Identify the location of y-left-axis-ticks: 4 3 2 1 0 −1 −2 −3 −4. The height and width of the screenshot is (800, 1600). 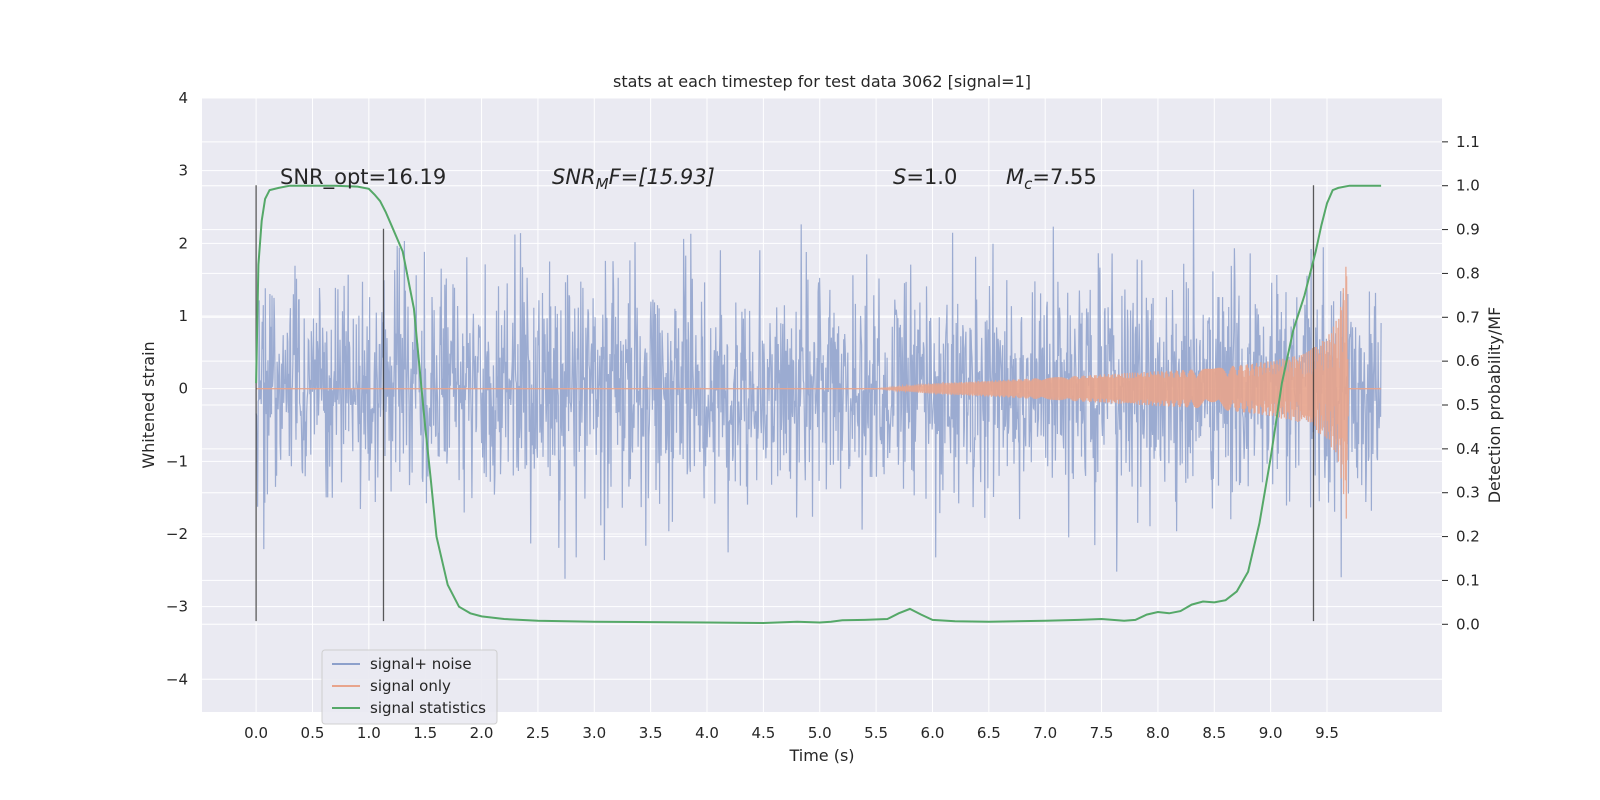
(177, 388).